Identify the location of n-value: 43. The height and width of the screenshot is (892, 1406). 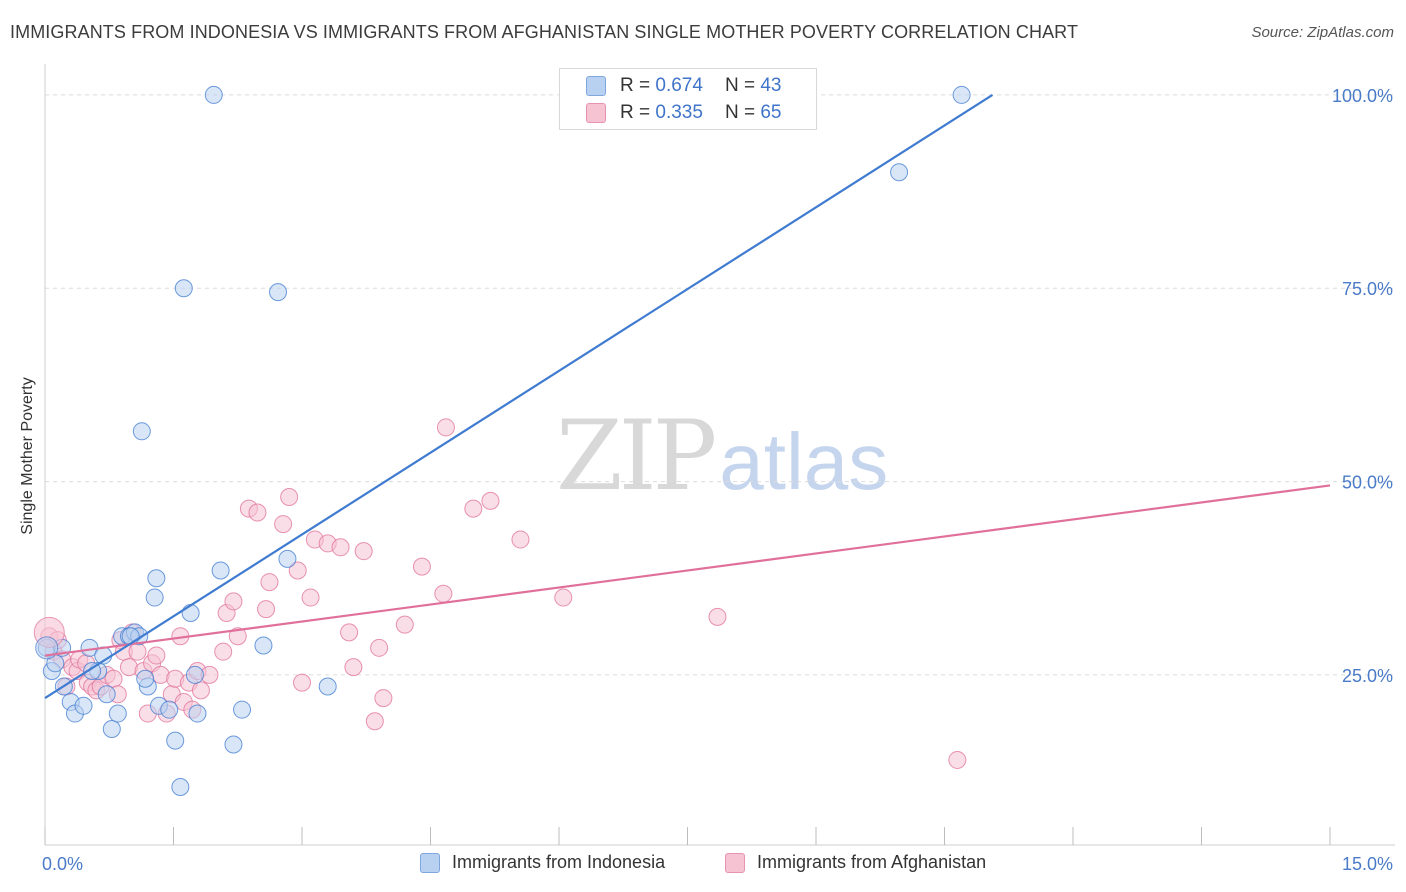
(771, 85).